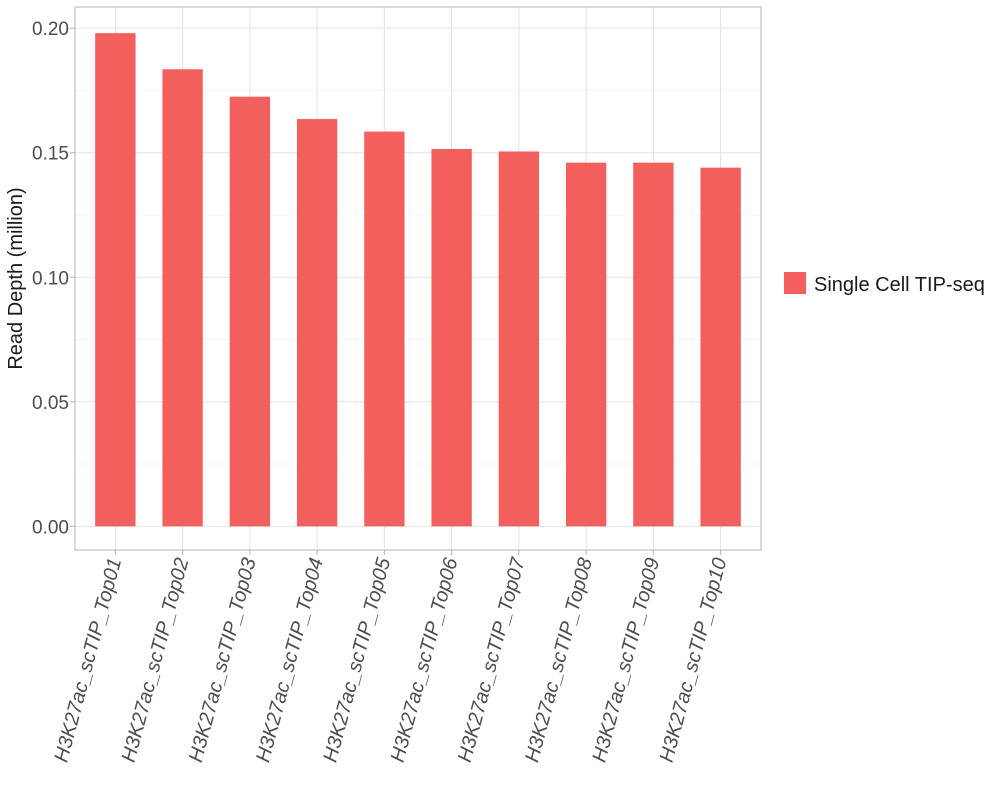  What do you see at coordinates (425, 660) in the screenshot?
I see `x-tick-label: H3K27ac_scTIP_Top06` at bounding box center [425, 660].